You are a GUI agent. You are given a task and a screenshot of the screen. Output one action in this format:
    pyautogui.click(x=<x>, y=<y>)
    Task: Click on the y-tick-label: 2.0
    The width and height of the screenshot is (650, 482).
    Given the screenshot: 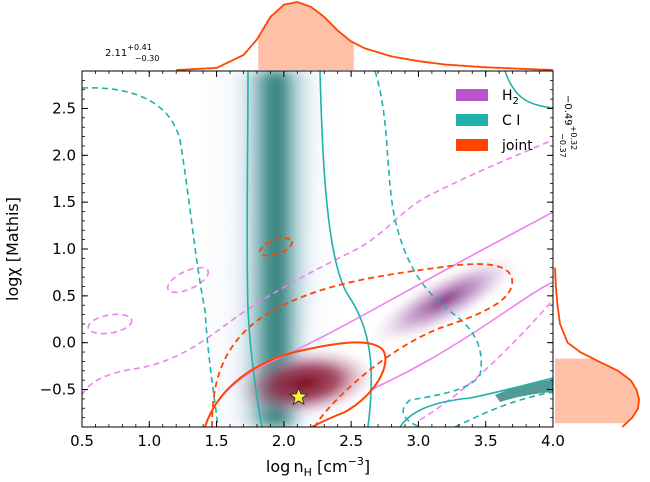 What is the action you would take?
    pyautogui.click(x=64, y=155)
    